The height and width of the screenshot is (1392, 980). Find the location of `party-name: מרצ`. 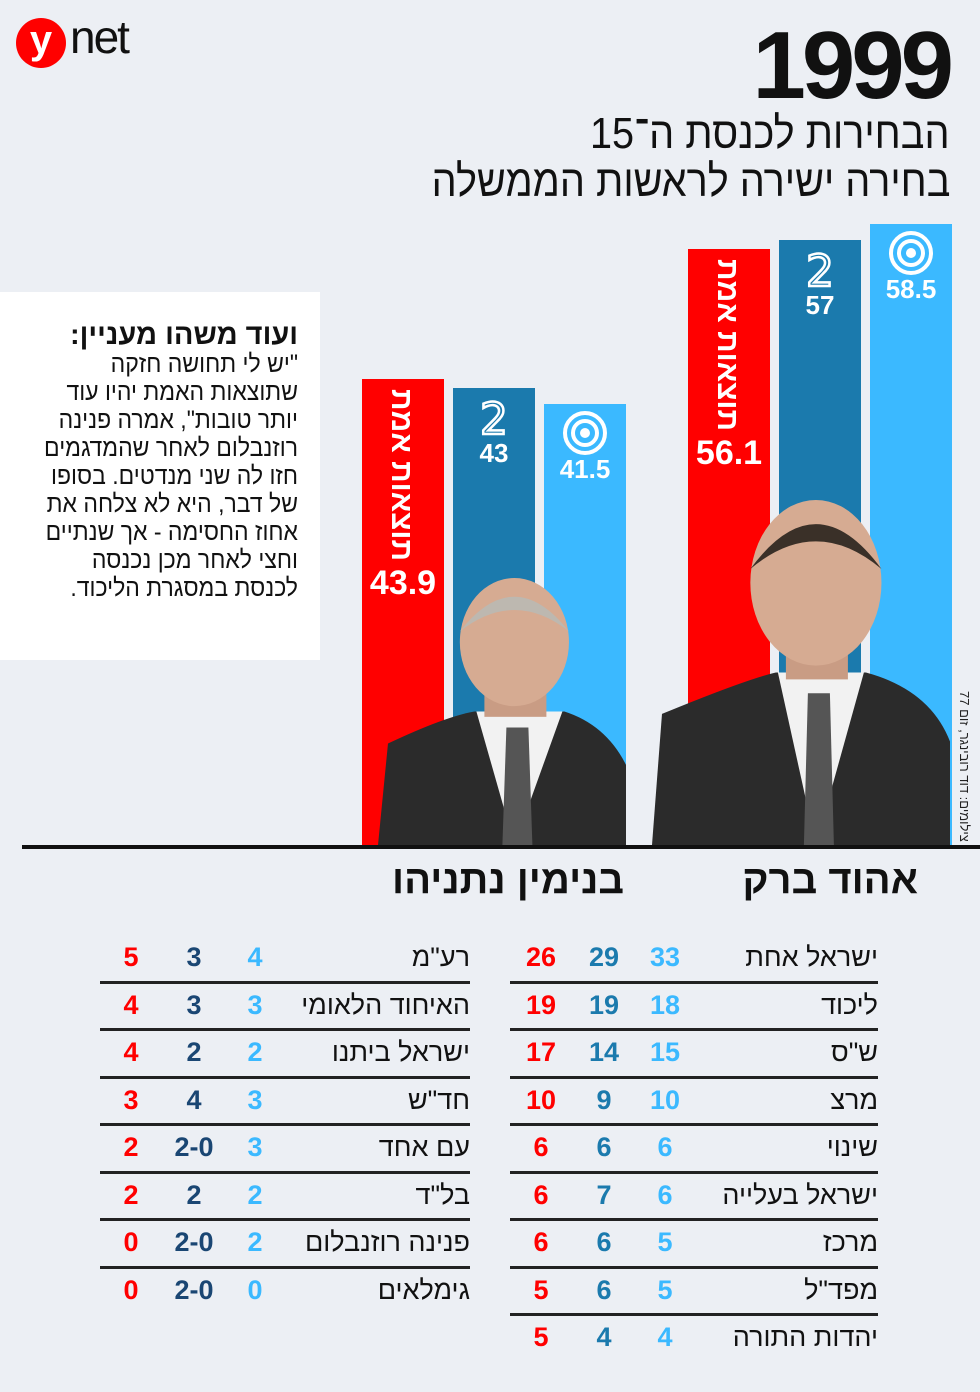

party-name: מרצ is located at coordinates (854, 1099).